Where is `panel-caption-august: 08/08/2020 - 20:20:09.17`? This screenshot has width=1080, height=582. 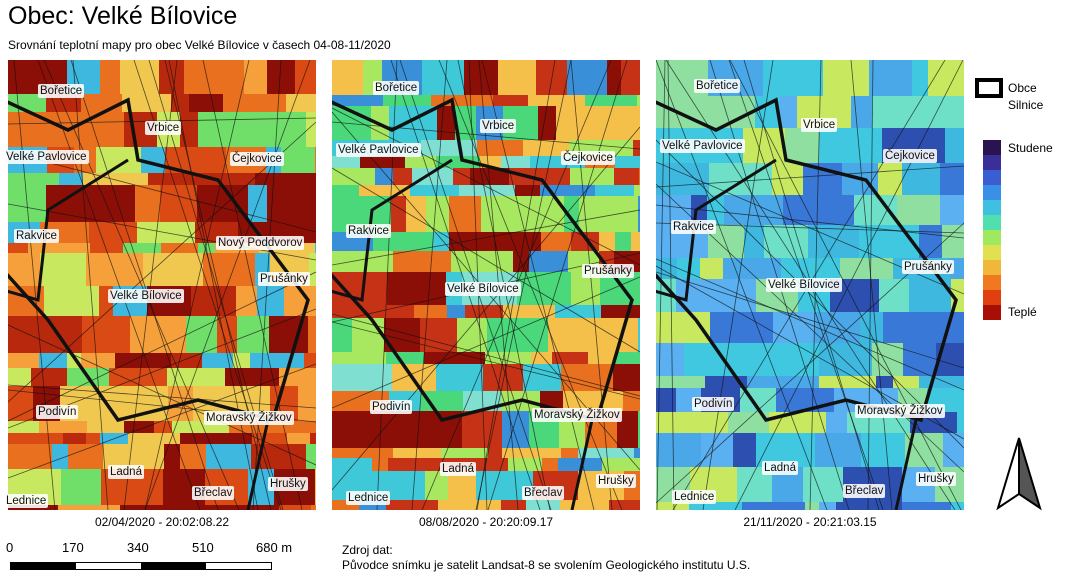
panel-caption-august: 08/08/2020 - 20:20:09.17 is located at coordinates (486, 522).